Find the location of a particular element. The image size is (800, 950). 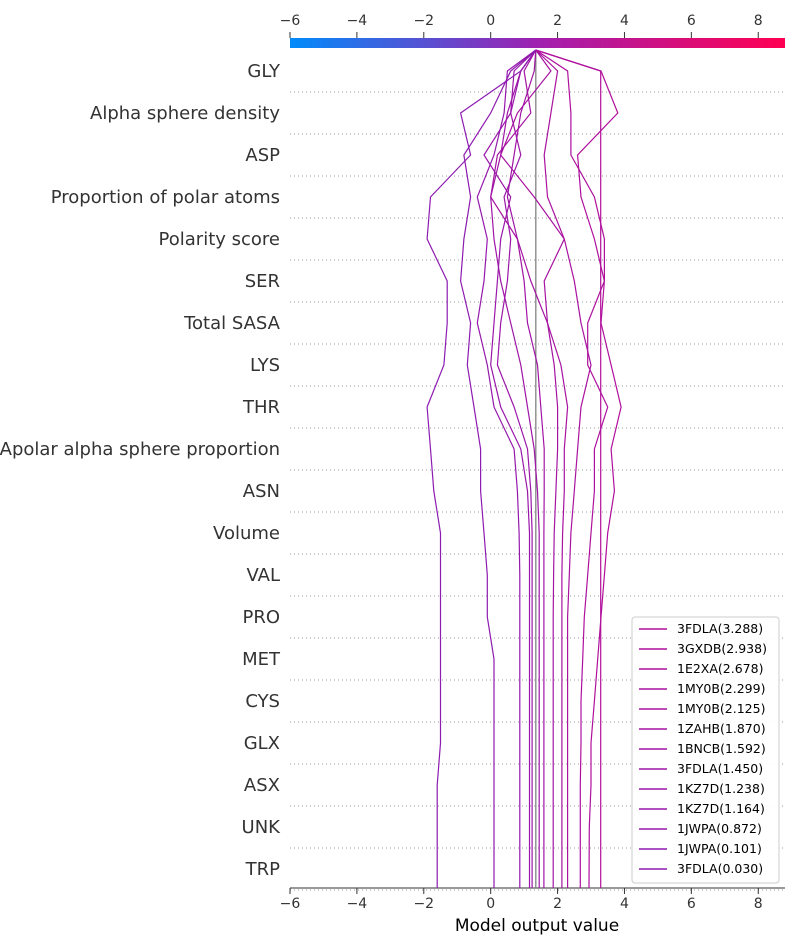

feature-label: GLX is located at coordinates (262, 743).